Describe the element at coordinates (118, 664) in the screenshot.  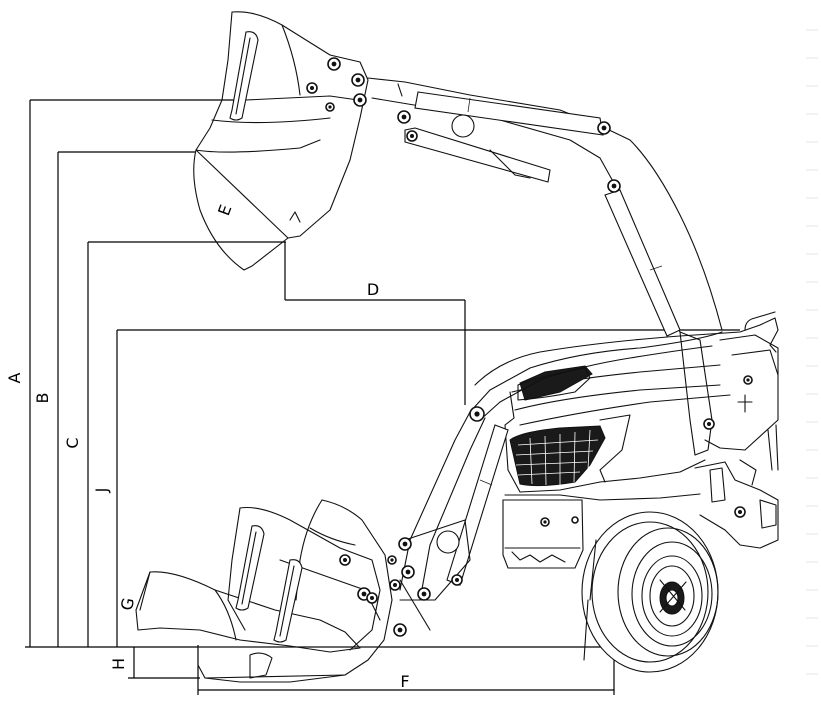
I see `label-h: H` at that location.